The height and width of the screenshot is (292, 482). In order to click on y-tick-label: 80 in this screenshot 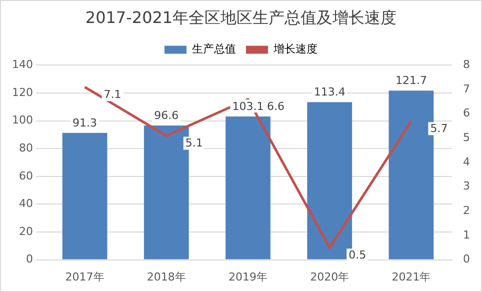, I will do `click(25, 147)`.